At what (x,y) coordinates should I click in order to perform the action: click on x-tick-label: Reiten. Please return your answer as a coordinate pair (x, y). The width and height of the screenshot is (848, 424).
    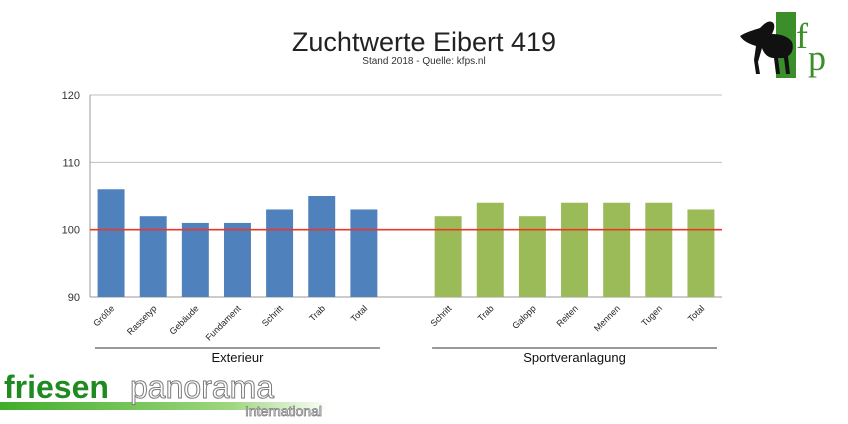
    Looking at the image, I should click on (566, 315).